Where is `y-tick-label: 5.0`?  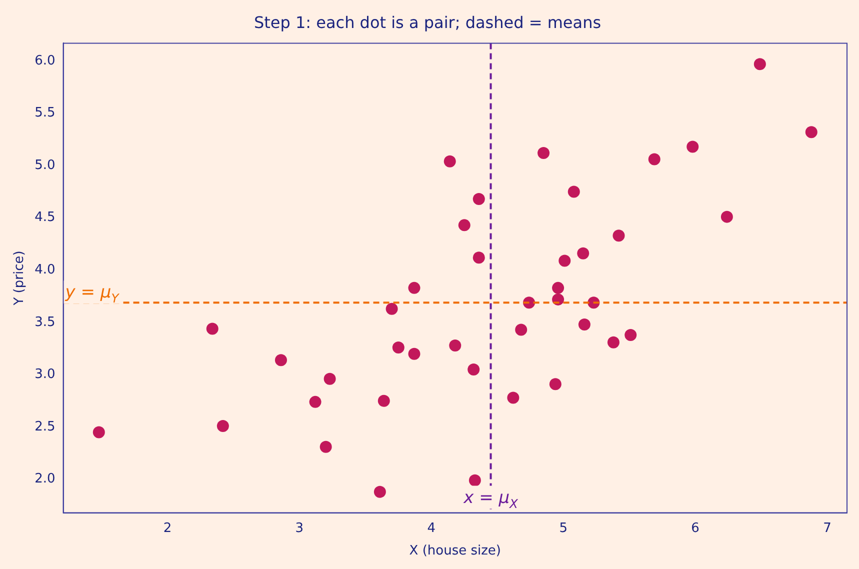 y-tick-label: 5.0 is located at coordinates (45, 165).